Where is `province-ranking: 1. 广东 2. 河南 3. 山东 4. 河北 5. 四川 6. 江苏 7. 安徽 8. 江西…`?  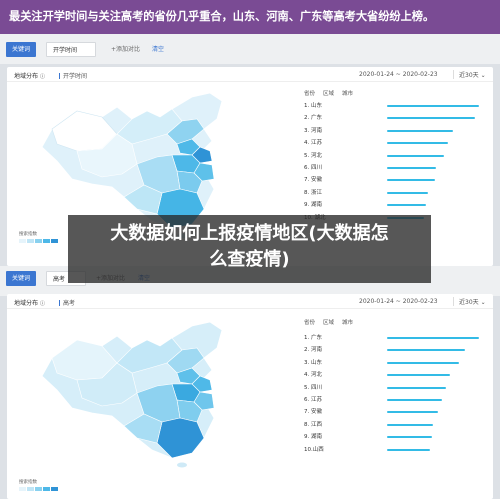 province-ranking: 1. 广东 2. 河南 3. 山东 4. 河北 5. 四川 6. 江苏 7. 安徽 8. 江西… is located at coordinates (396, 393).